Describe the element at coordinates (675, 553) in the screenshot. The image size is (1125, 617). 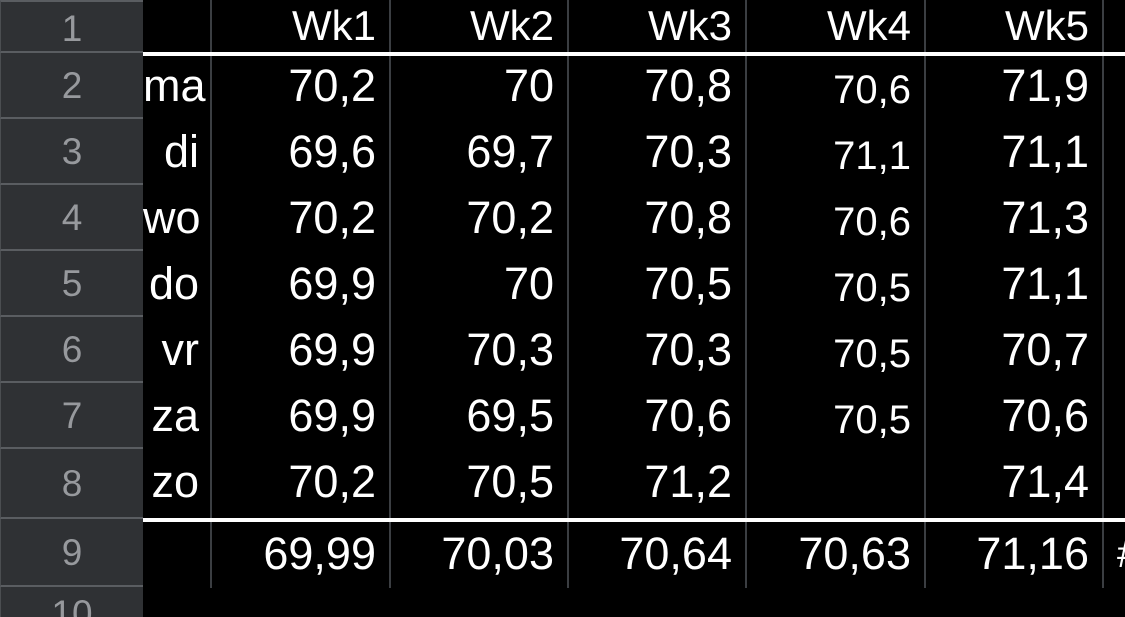
I see `summary-value-cell: 70,64` at that location.